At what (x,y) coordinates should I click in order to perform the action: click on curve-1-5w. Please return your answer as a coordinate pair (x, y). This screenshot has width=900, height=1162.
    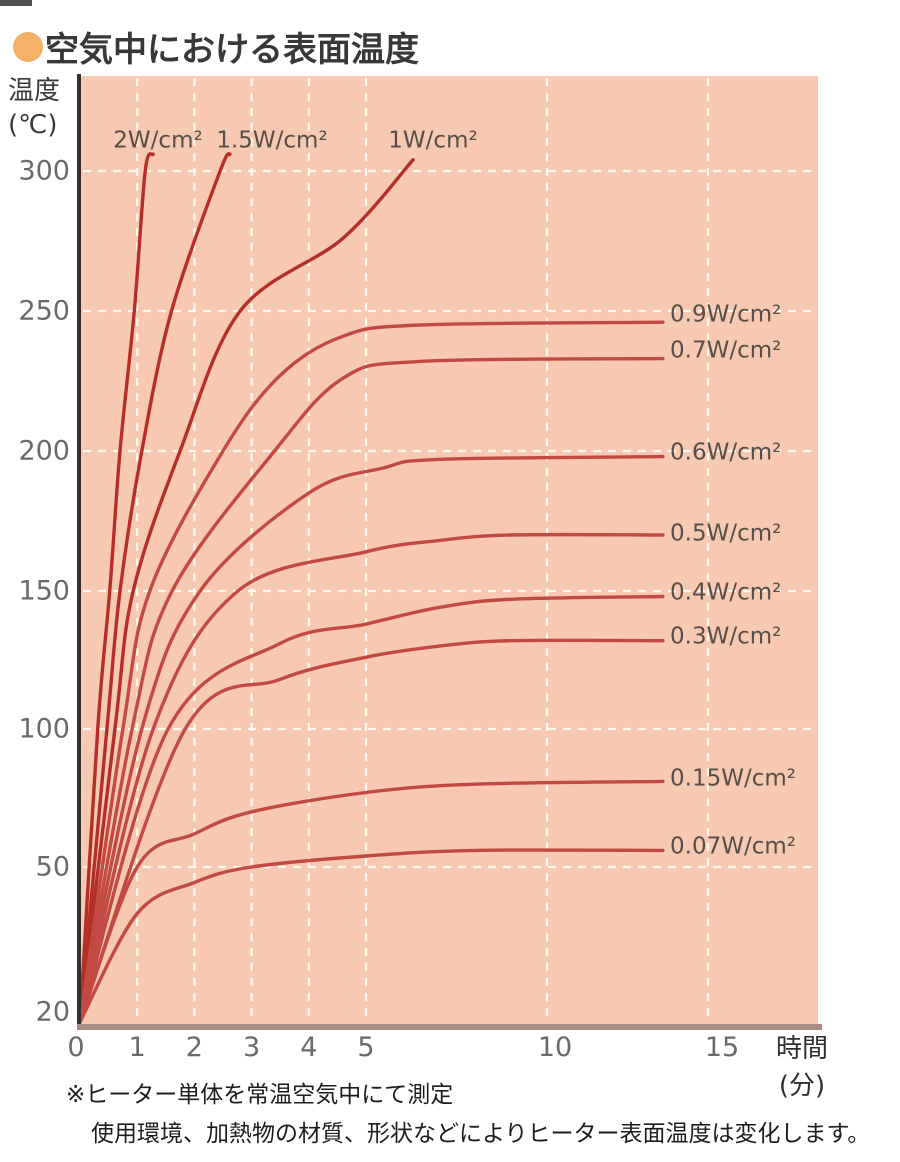
    Looking at the image, I should click on (155, 588).